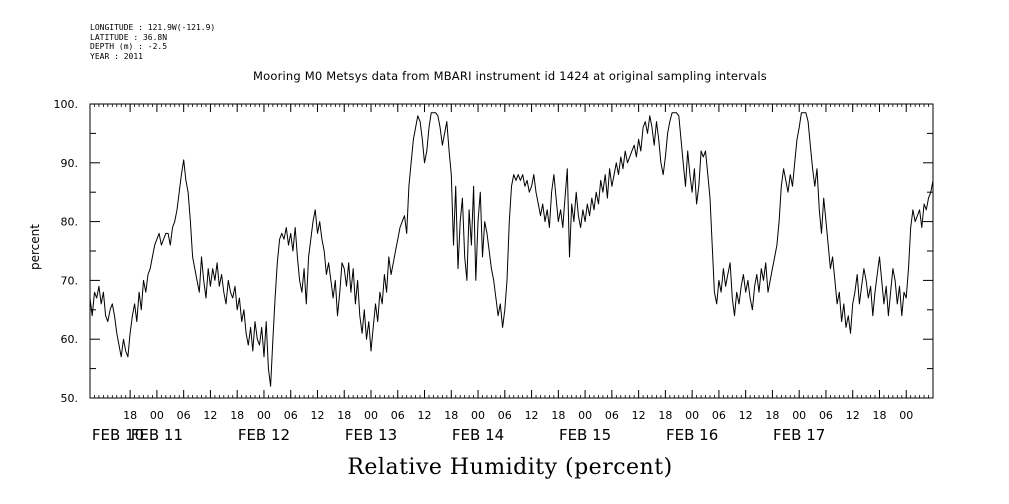  What do you see at coordinates (585, 435) in the screenshot?
I see `x-date-label: FEB 15` at bounding box center [585, 435].